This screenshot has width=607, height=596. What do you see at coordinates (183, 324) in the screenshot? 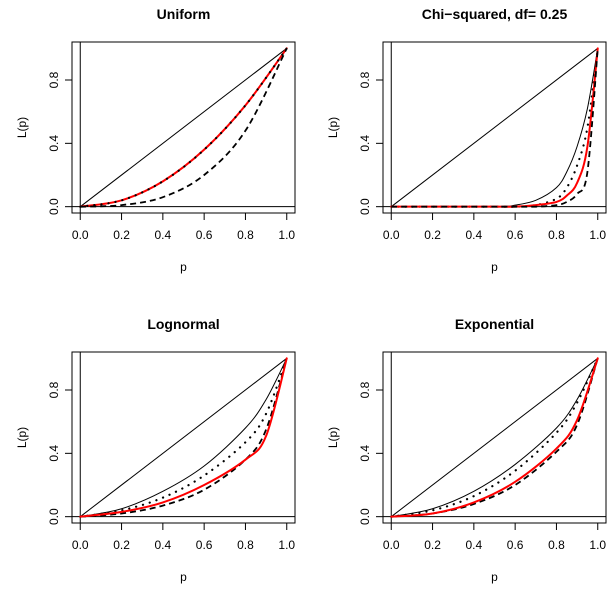
I see `chart-title: Lognormal` at bounding box center [183, 324].